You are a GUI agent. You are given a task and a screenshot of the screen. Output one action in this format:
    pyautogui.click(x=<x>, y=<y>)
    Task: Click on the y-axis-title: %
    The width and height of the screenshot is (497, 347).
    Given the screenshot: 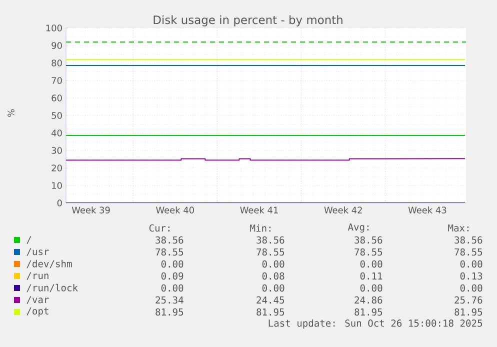 What is the action you would take?
    pyautogui.click(x=11, y=113)
    